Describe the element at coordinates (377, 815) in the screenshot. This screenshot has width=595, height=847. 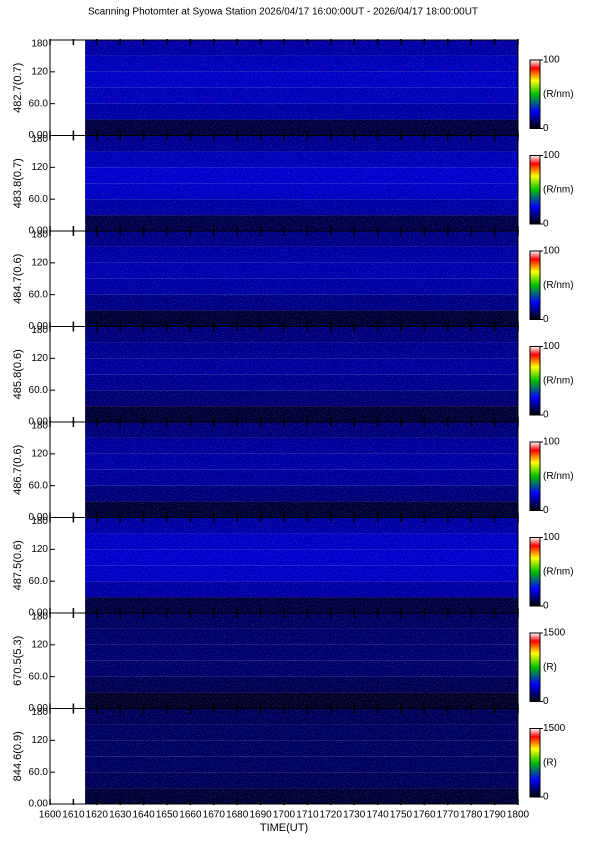
I see `x-tick-label: 1740` at that location.